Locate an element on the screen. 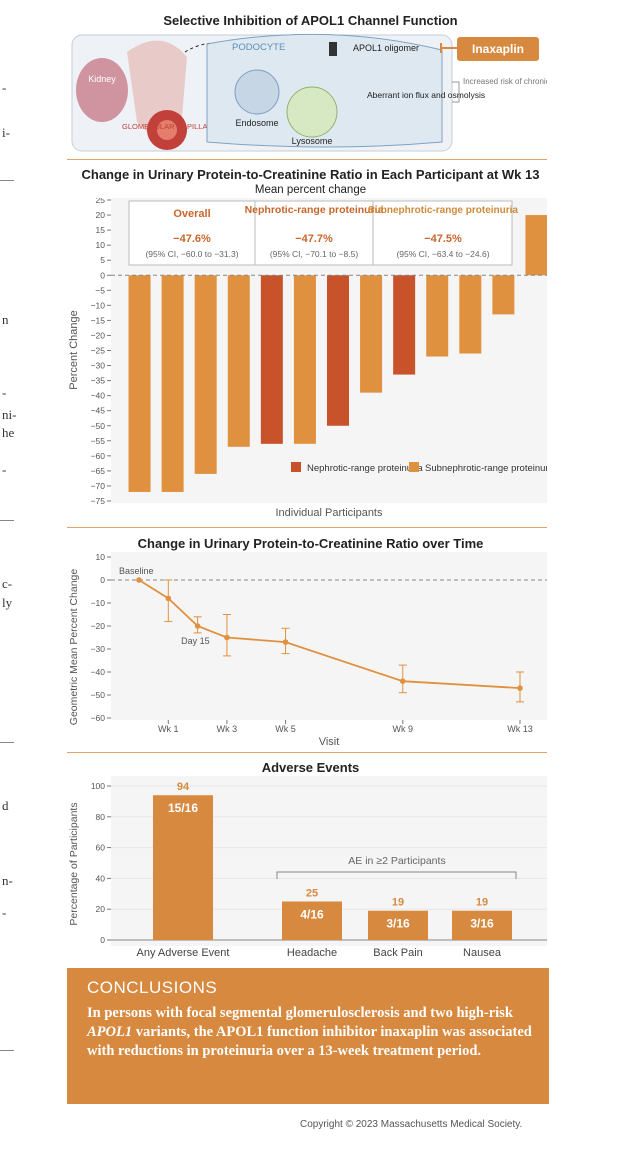 The image size is (621, 1166). legend-label: Subnephrotic-range proteinuria is located at coordinates (486, 468).